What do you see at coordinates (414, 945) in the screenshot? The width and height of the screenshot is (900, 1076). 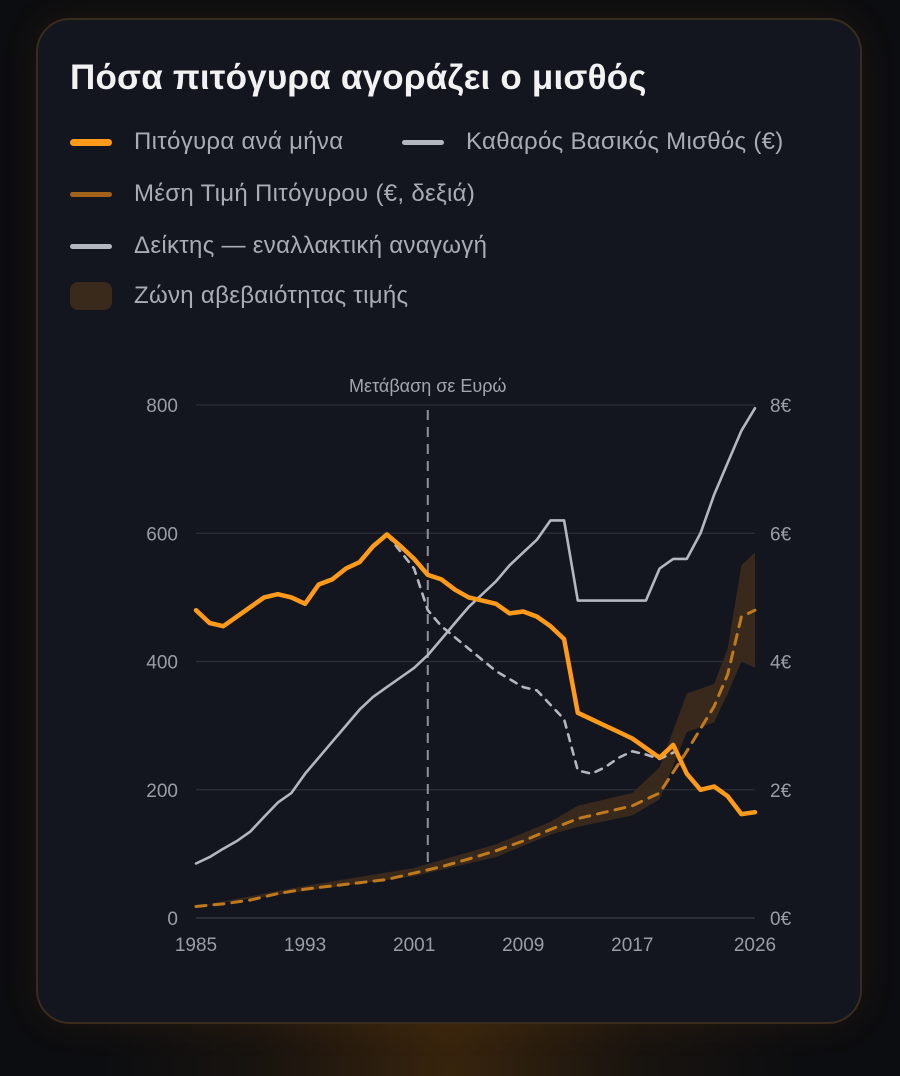 I see `x-tick-label: 2001` at bounding box center [414, 945].